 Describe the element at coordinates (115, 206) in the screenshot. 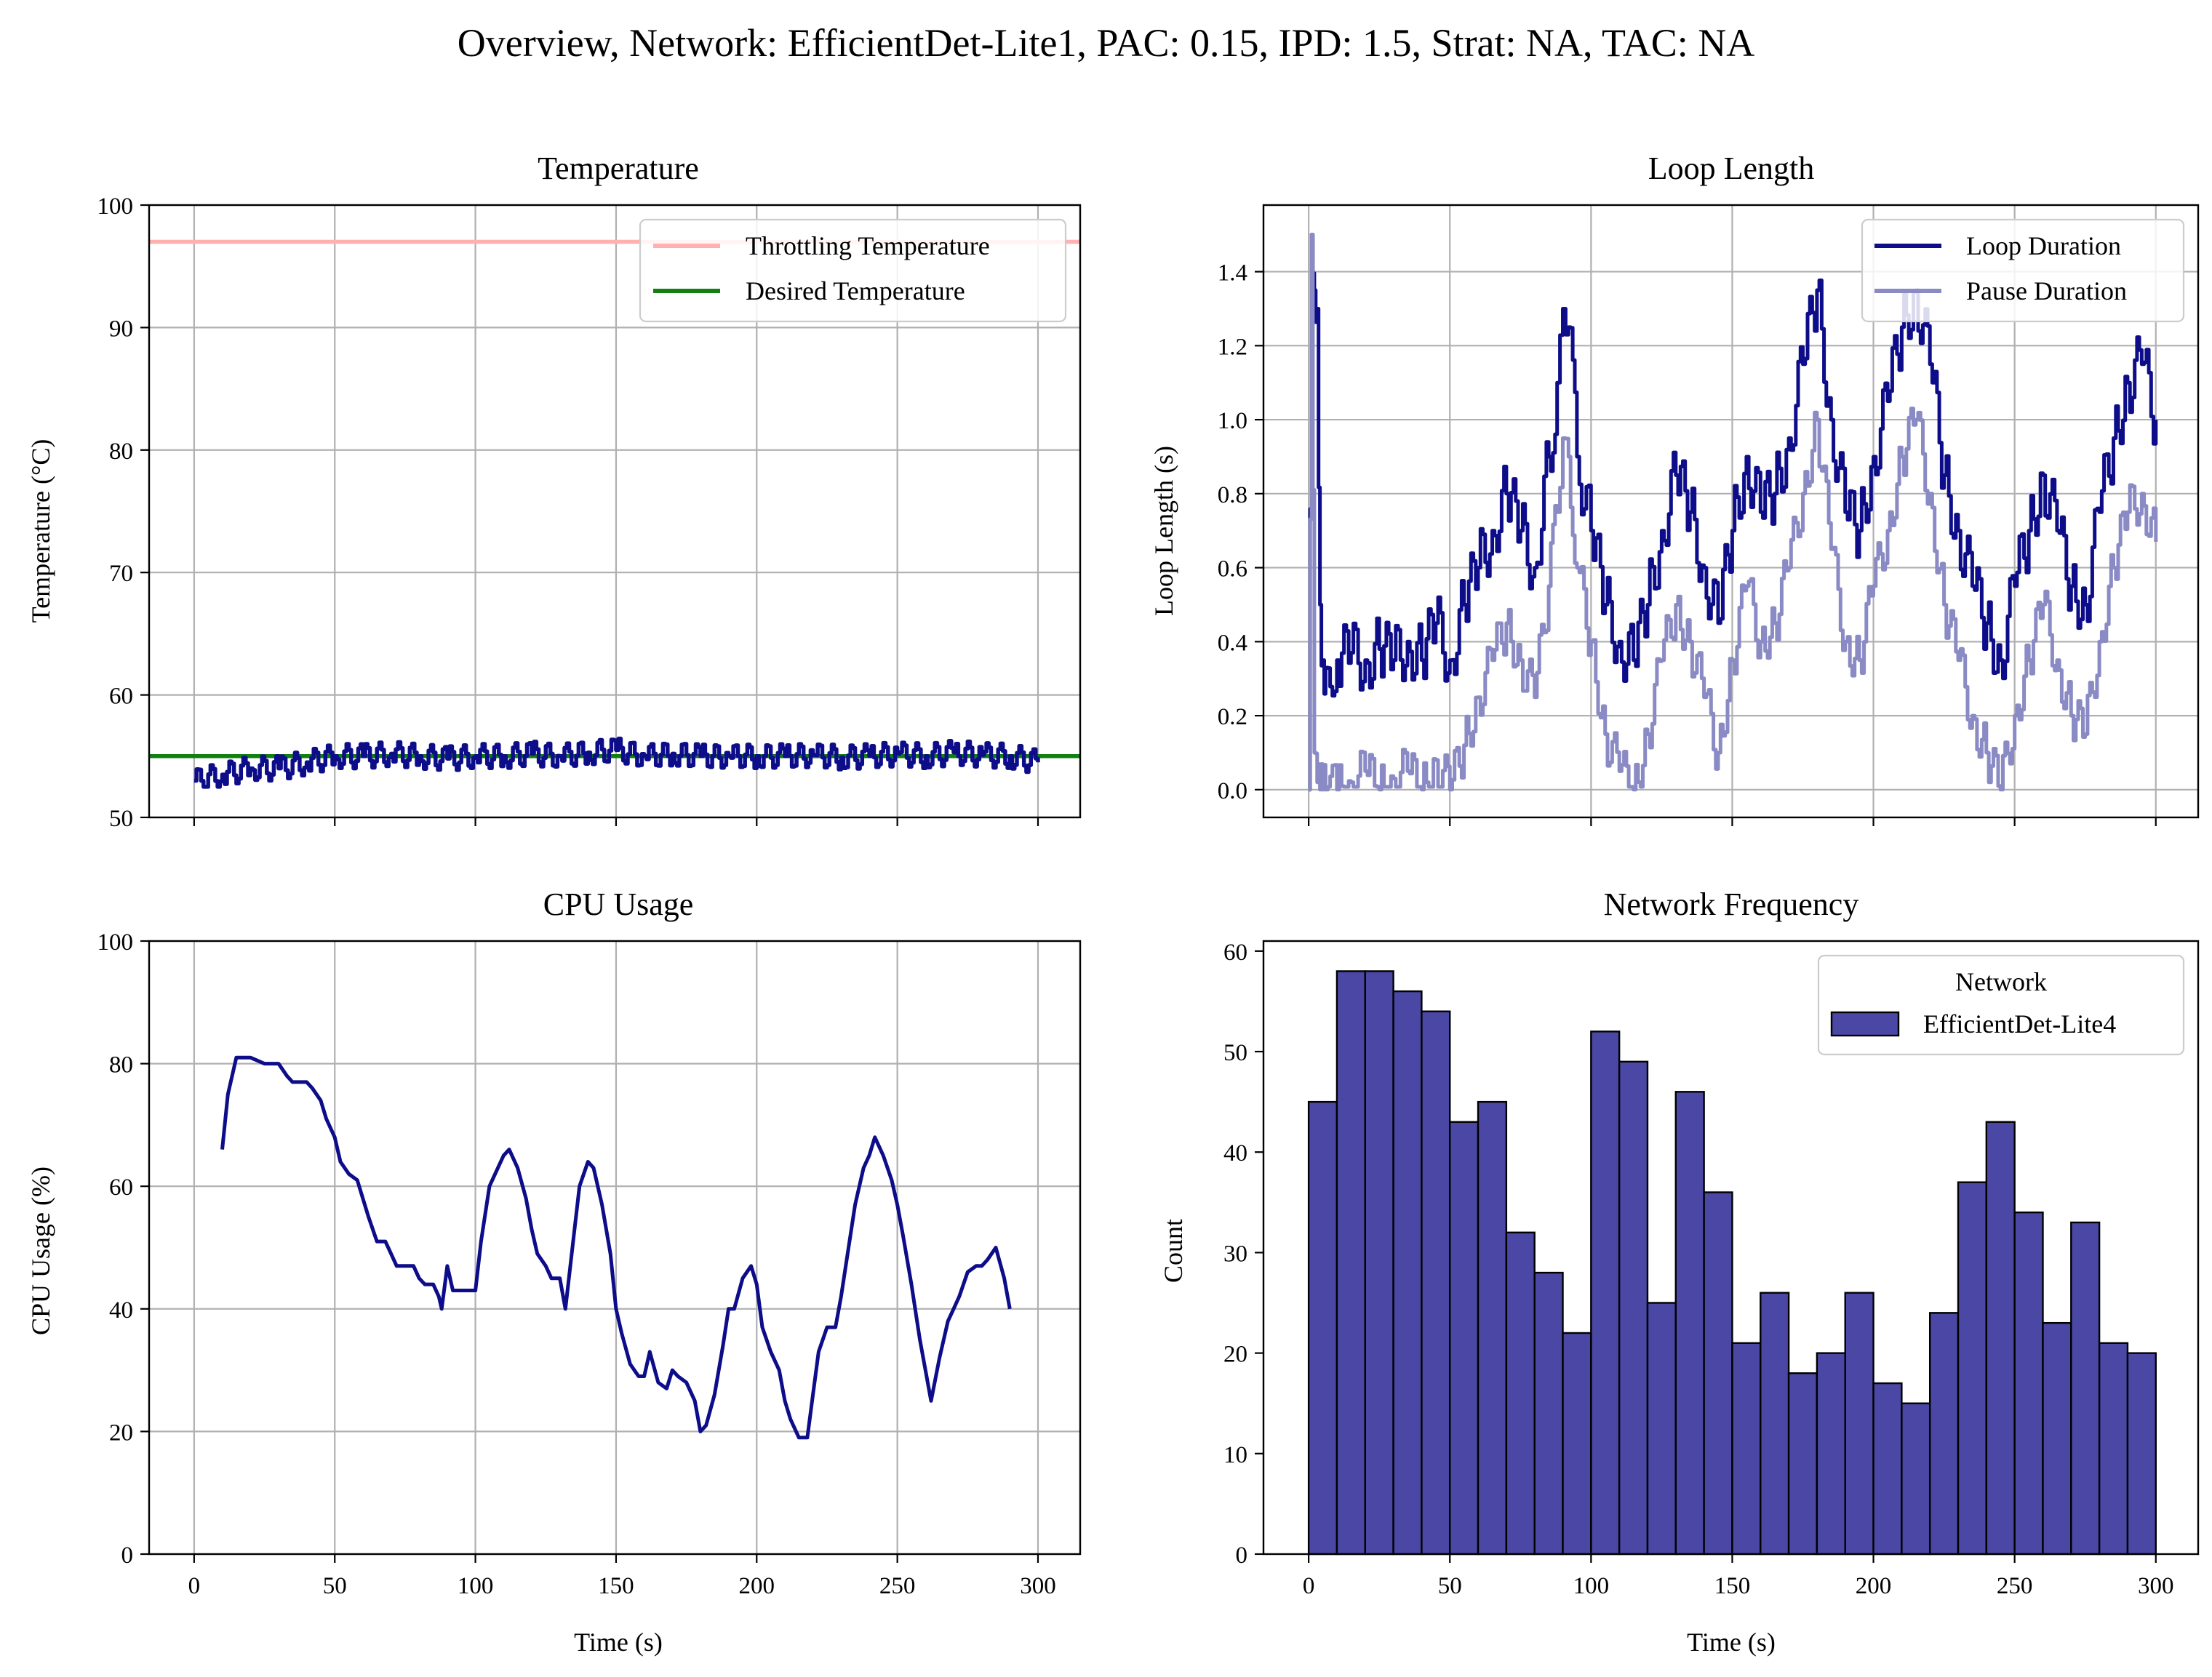

I see `temperature-ytick-label-5: 100` at that location.